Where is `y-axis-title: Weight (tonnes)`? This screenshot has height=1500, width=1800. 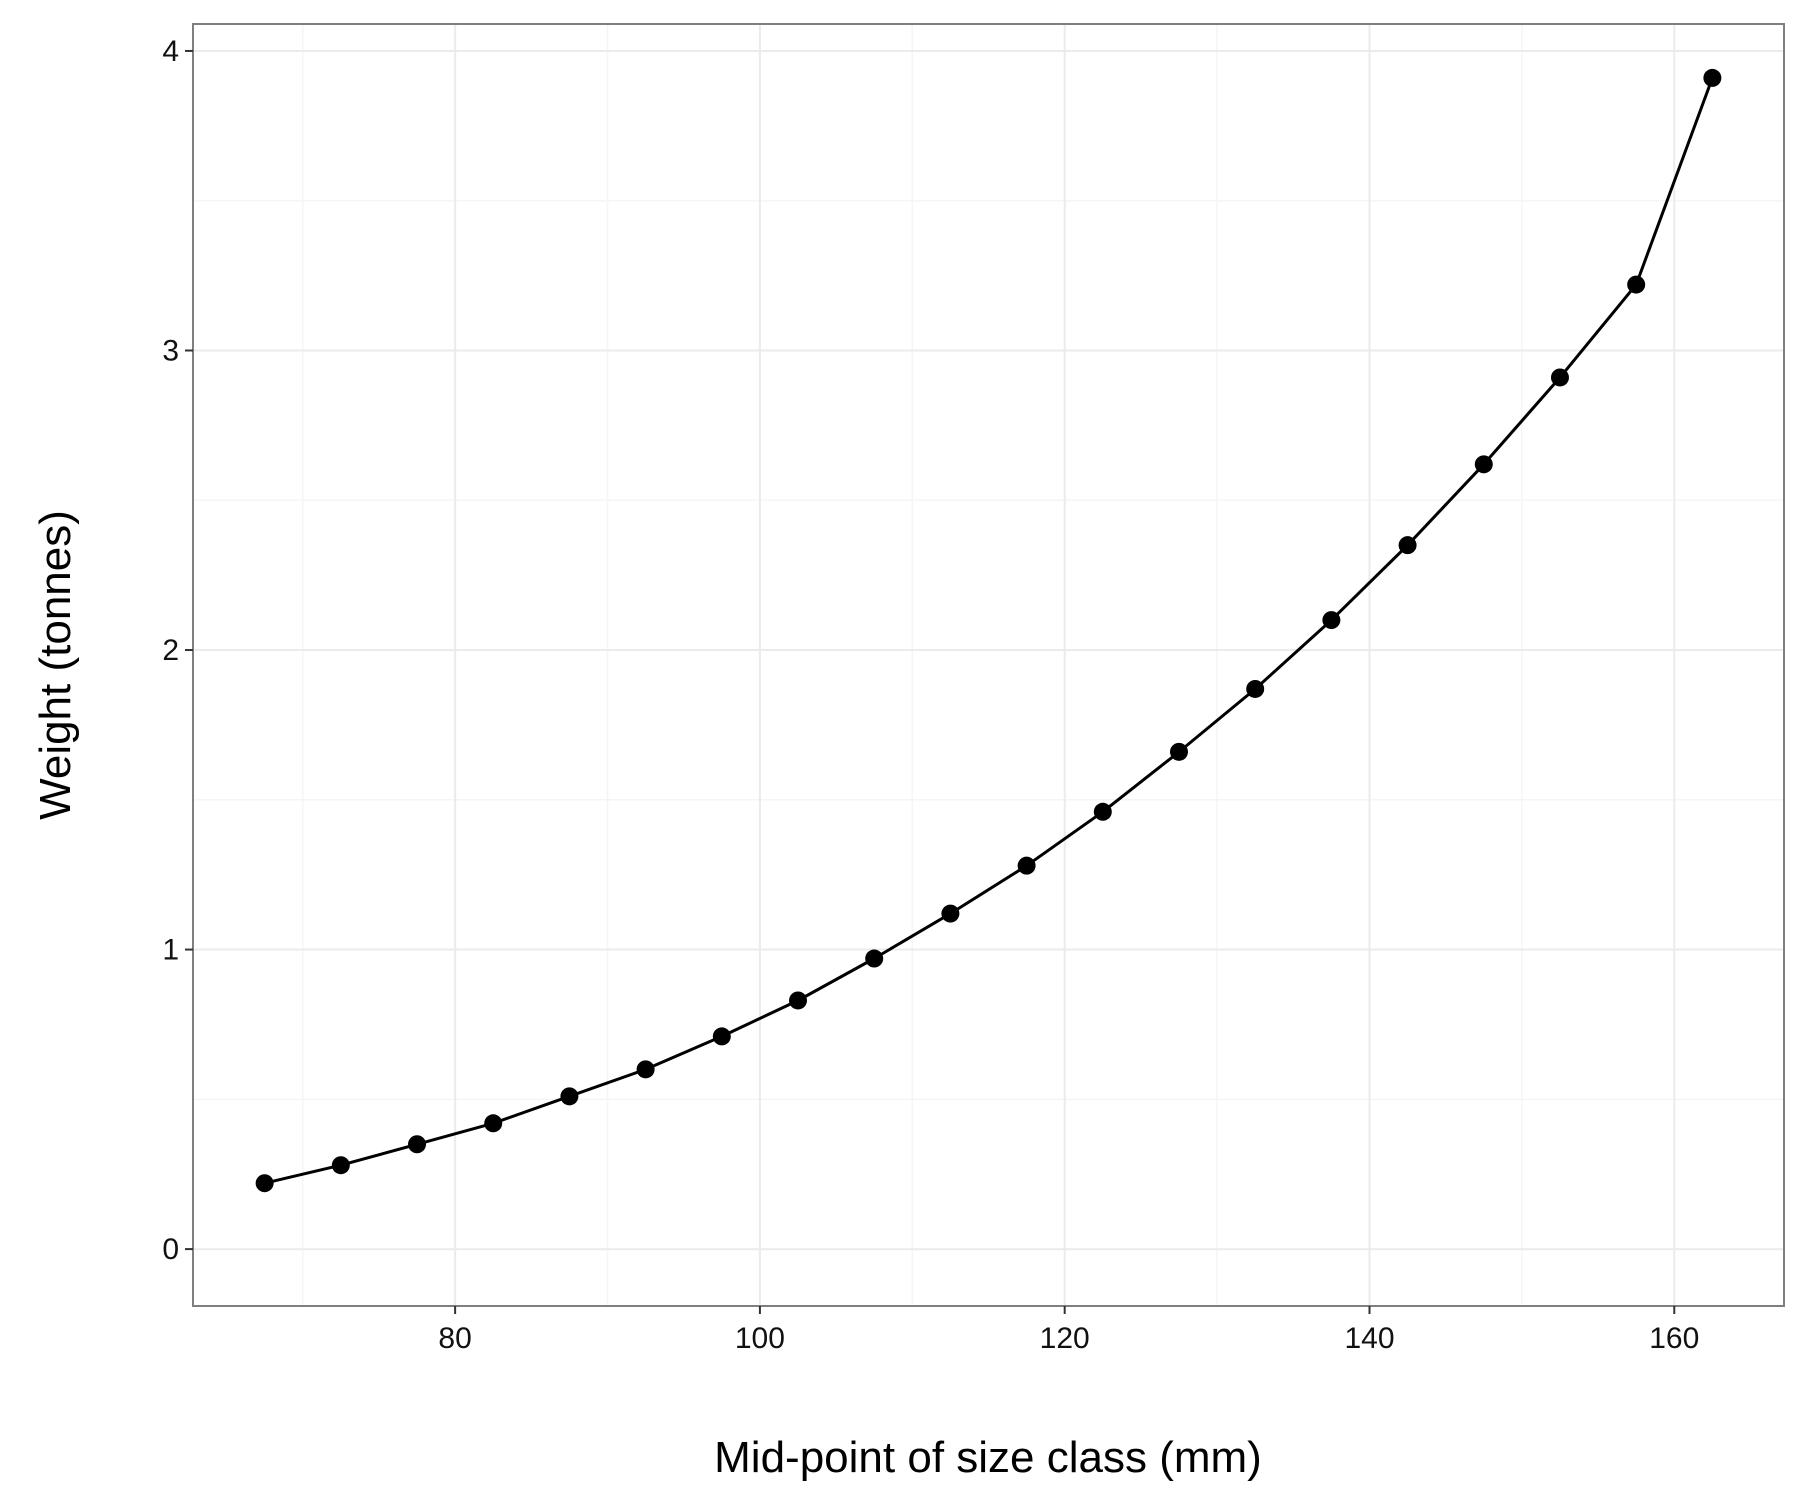
y-axis-title: Weight (tonnes) is located at coordinates (55, 665).